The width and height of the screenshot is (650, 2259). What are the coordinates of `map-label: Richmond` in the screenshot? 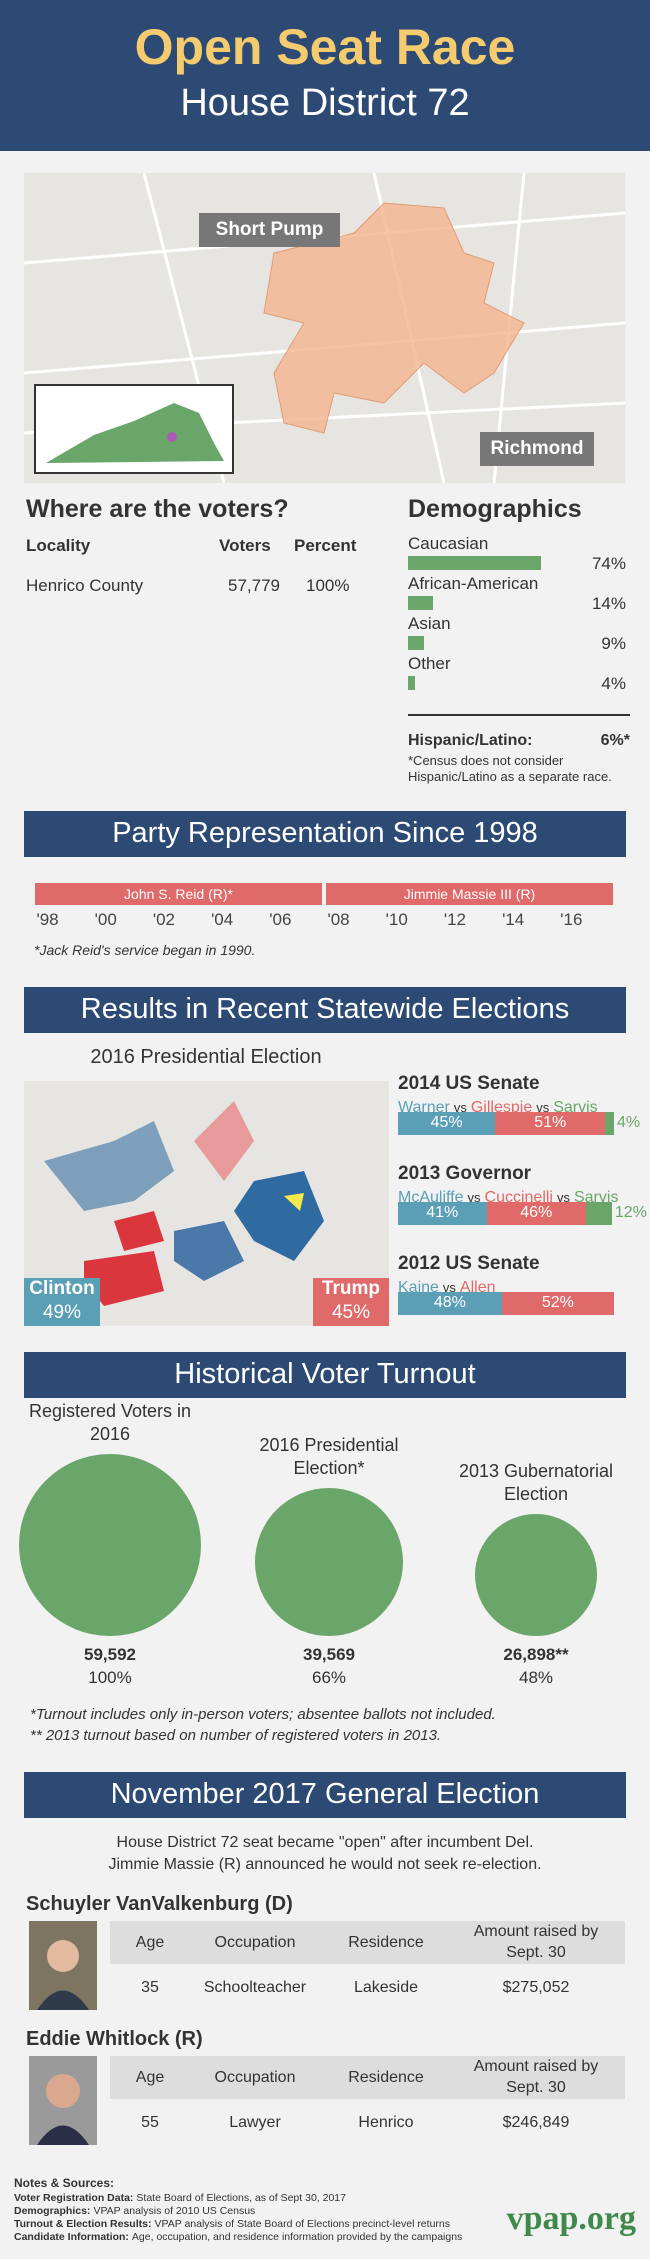 It's located at (537, 449).